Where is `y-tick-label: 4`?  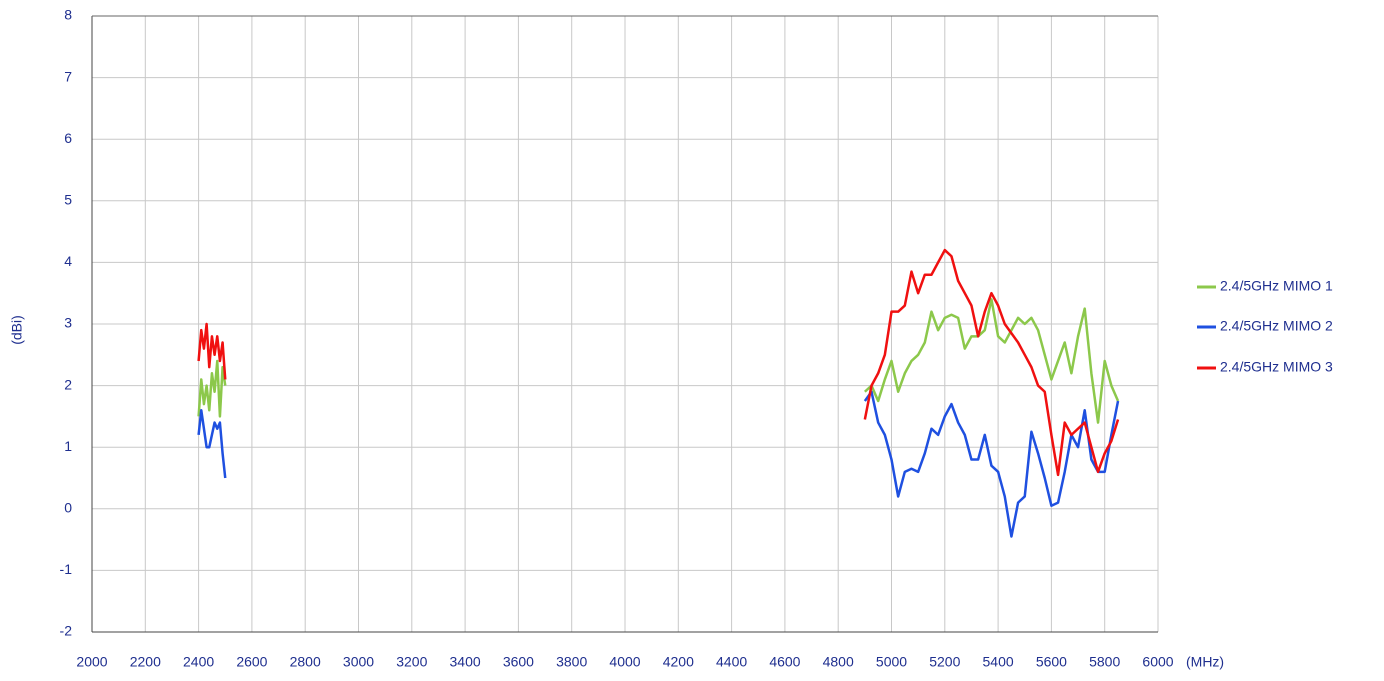
y-tick-label: 4 is located at coordinates (68, 261).